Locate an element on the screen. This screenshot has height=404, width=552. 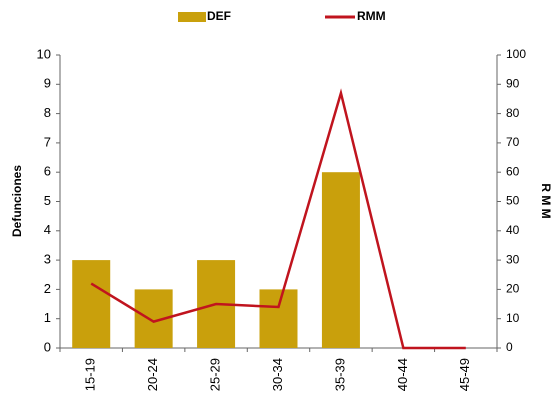
y-tick-label: 1 is located at coordinates (47, 317).